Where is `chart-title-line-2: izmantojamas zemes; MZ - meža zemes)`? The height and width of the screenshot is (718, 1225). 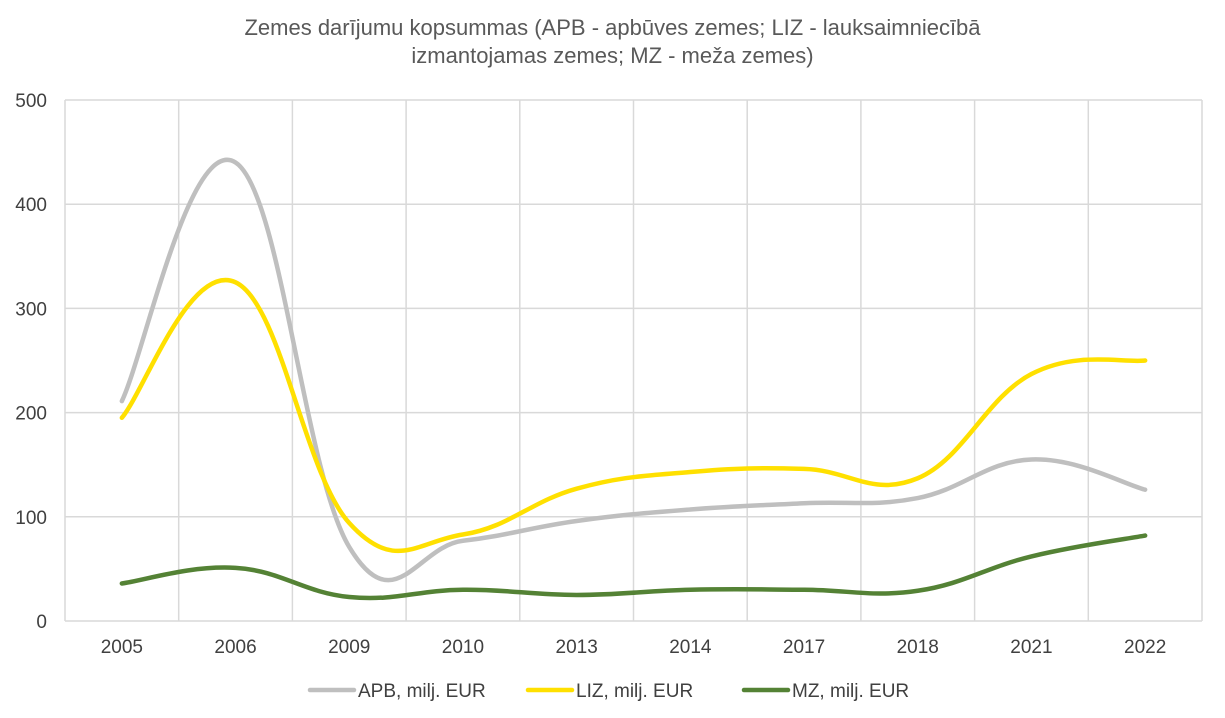 chart-title-line-2: izmantojamas zemes; MZ - meža zemes) is located at coordinates (612, 55).